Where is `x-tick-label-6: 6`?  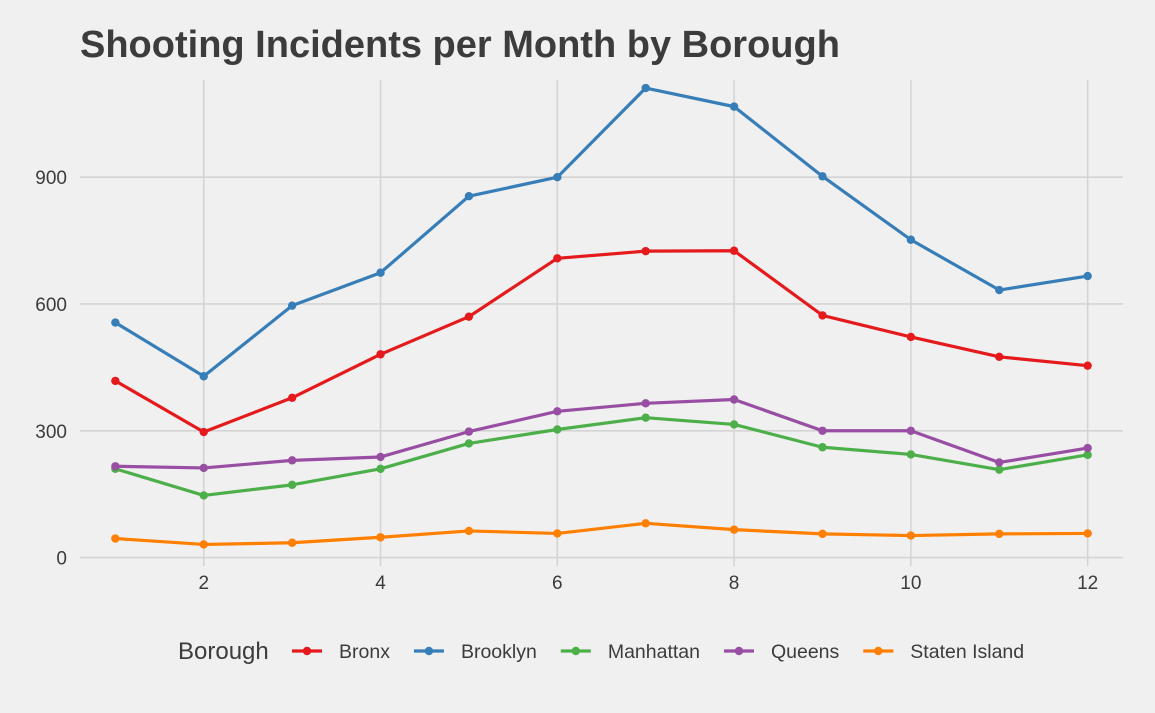 x-tick-label-6: 6 is located at coordinates (557, 583).